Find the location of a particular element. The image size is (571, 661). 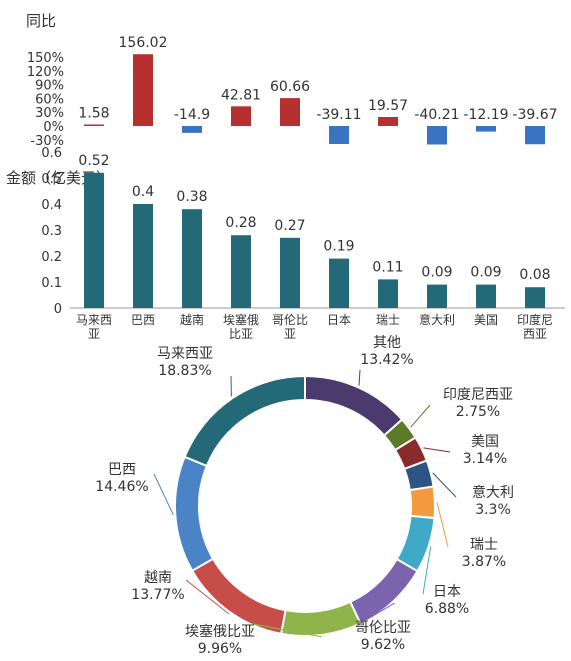

yoy-y-tick-label: 30% is located at coordinates (49, 113).